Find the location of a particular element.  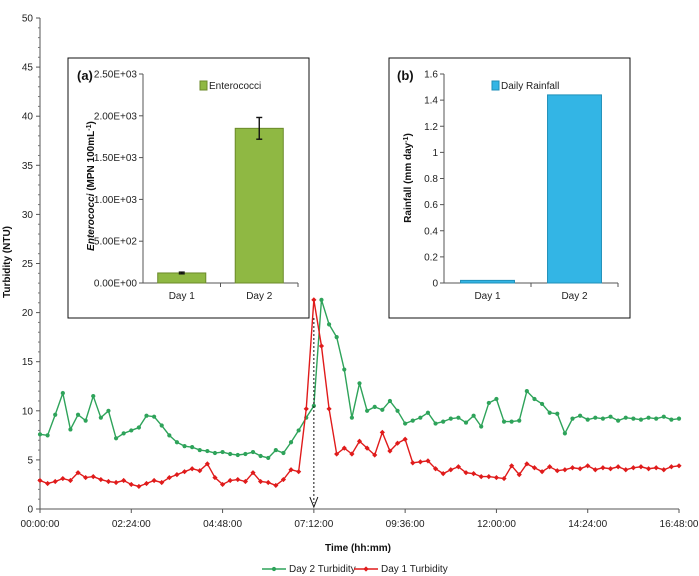

inset-a-y-axis-label: Enterococci (MPN 100mL-1) is located at coordinates (92, 186).